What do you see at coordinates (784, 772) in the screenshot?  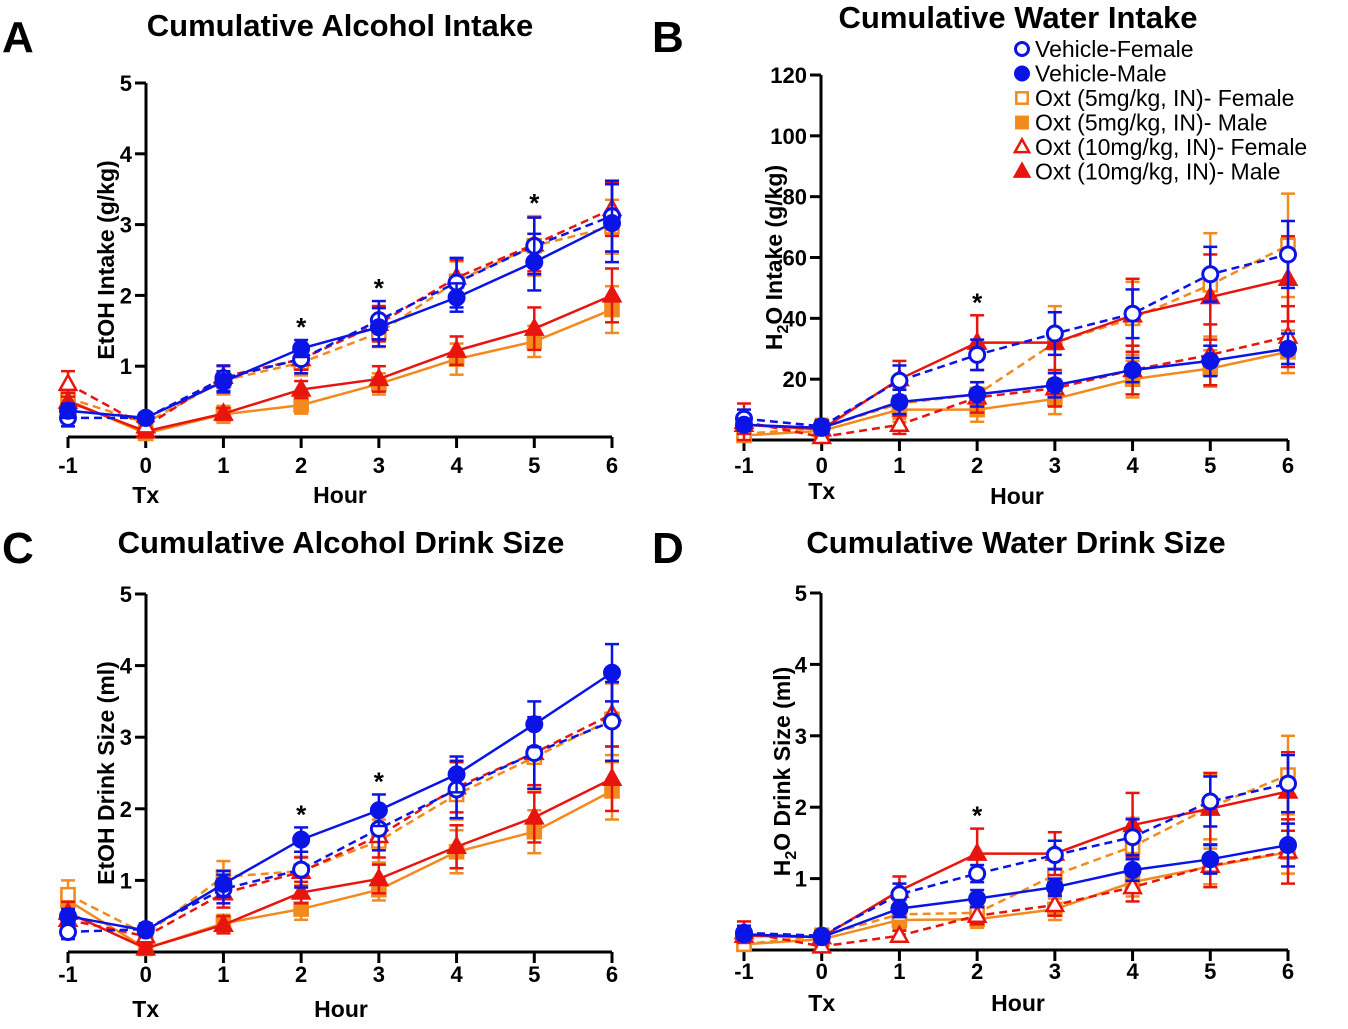 I see `y-axis-label: H2O Drink Size (ml)` at bounding box center [784, 772].